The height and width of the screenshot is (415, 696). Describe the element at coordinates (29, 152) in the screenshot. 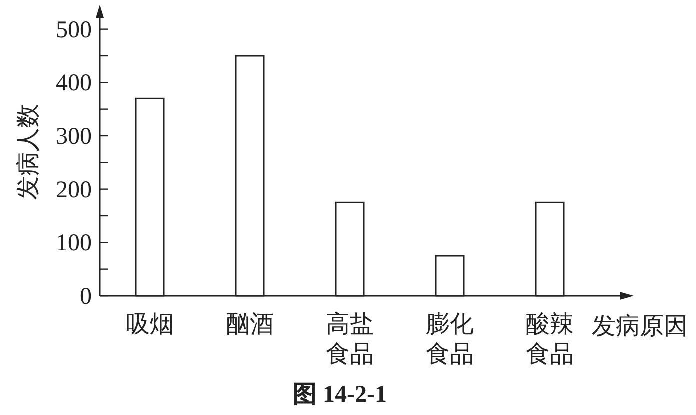

I see `y-axis-title: 发病人数` at that location.